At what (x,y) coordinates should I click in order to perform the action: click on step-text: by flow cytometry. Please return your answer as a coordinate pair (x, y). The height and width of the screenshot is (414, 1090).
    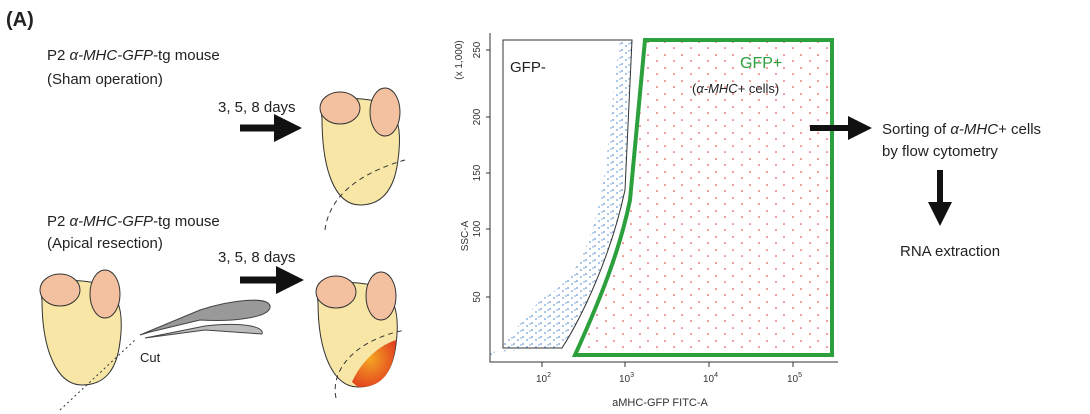
    Looking at the image, I should click on (940, 151).